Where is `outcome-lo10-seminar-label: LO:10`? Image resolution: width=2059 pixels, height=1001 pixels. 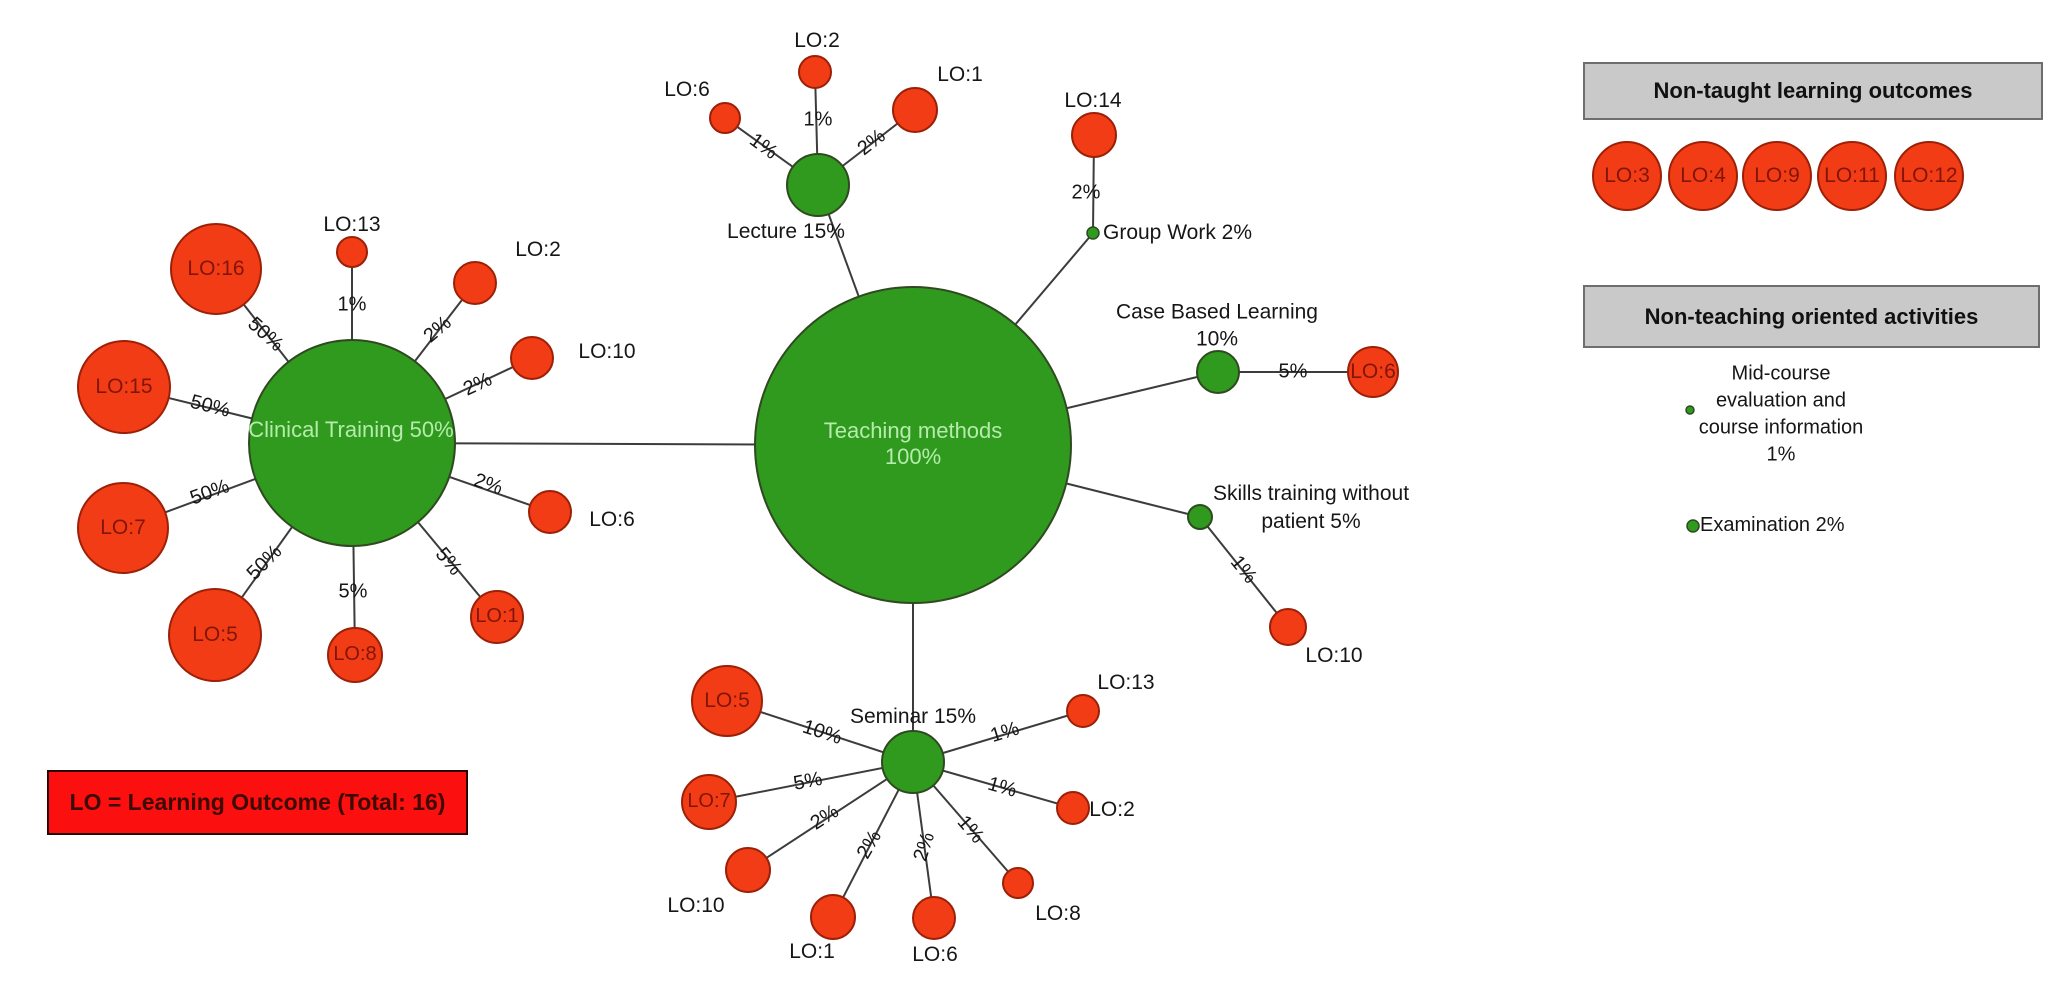 outcome-lo10-seminar-label: LO:10 is located at coordinates (695, 905).